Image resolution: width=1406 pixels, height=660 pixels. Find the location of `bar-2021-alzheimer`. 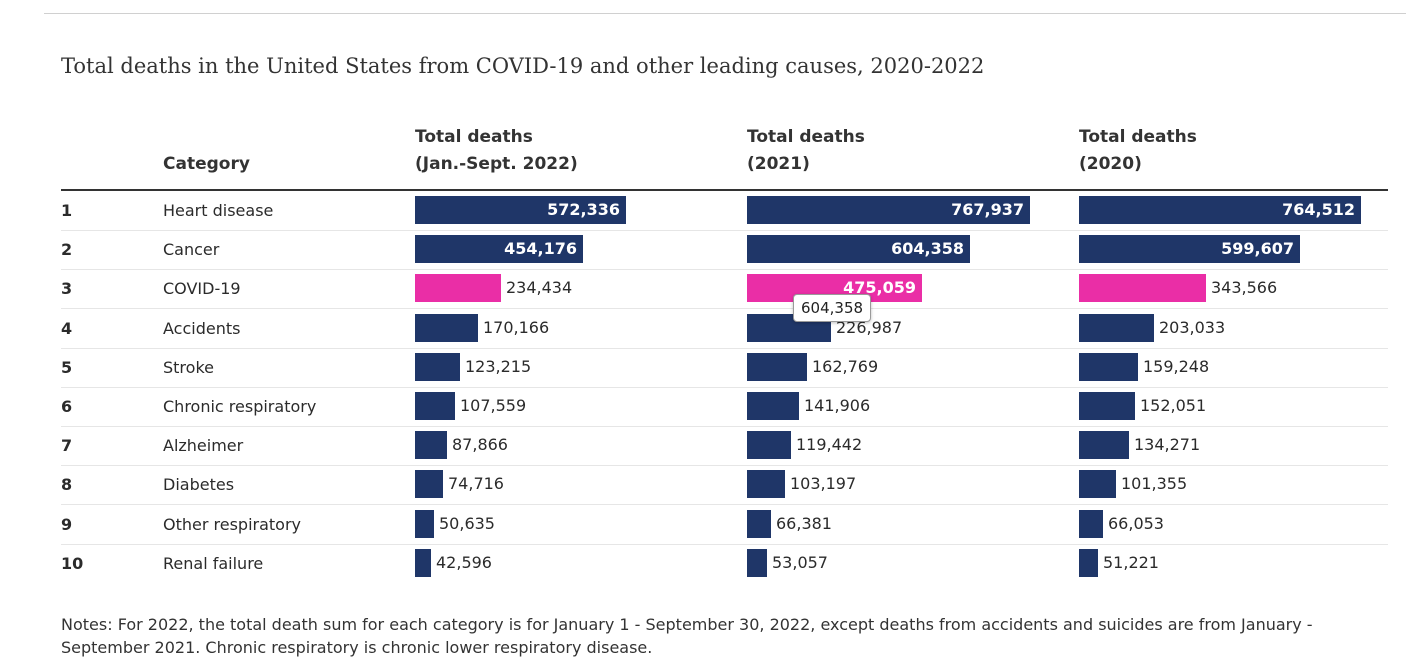

bar-2021-alzheimer is located at coordinates (769, 445).